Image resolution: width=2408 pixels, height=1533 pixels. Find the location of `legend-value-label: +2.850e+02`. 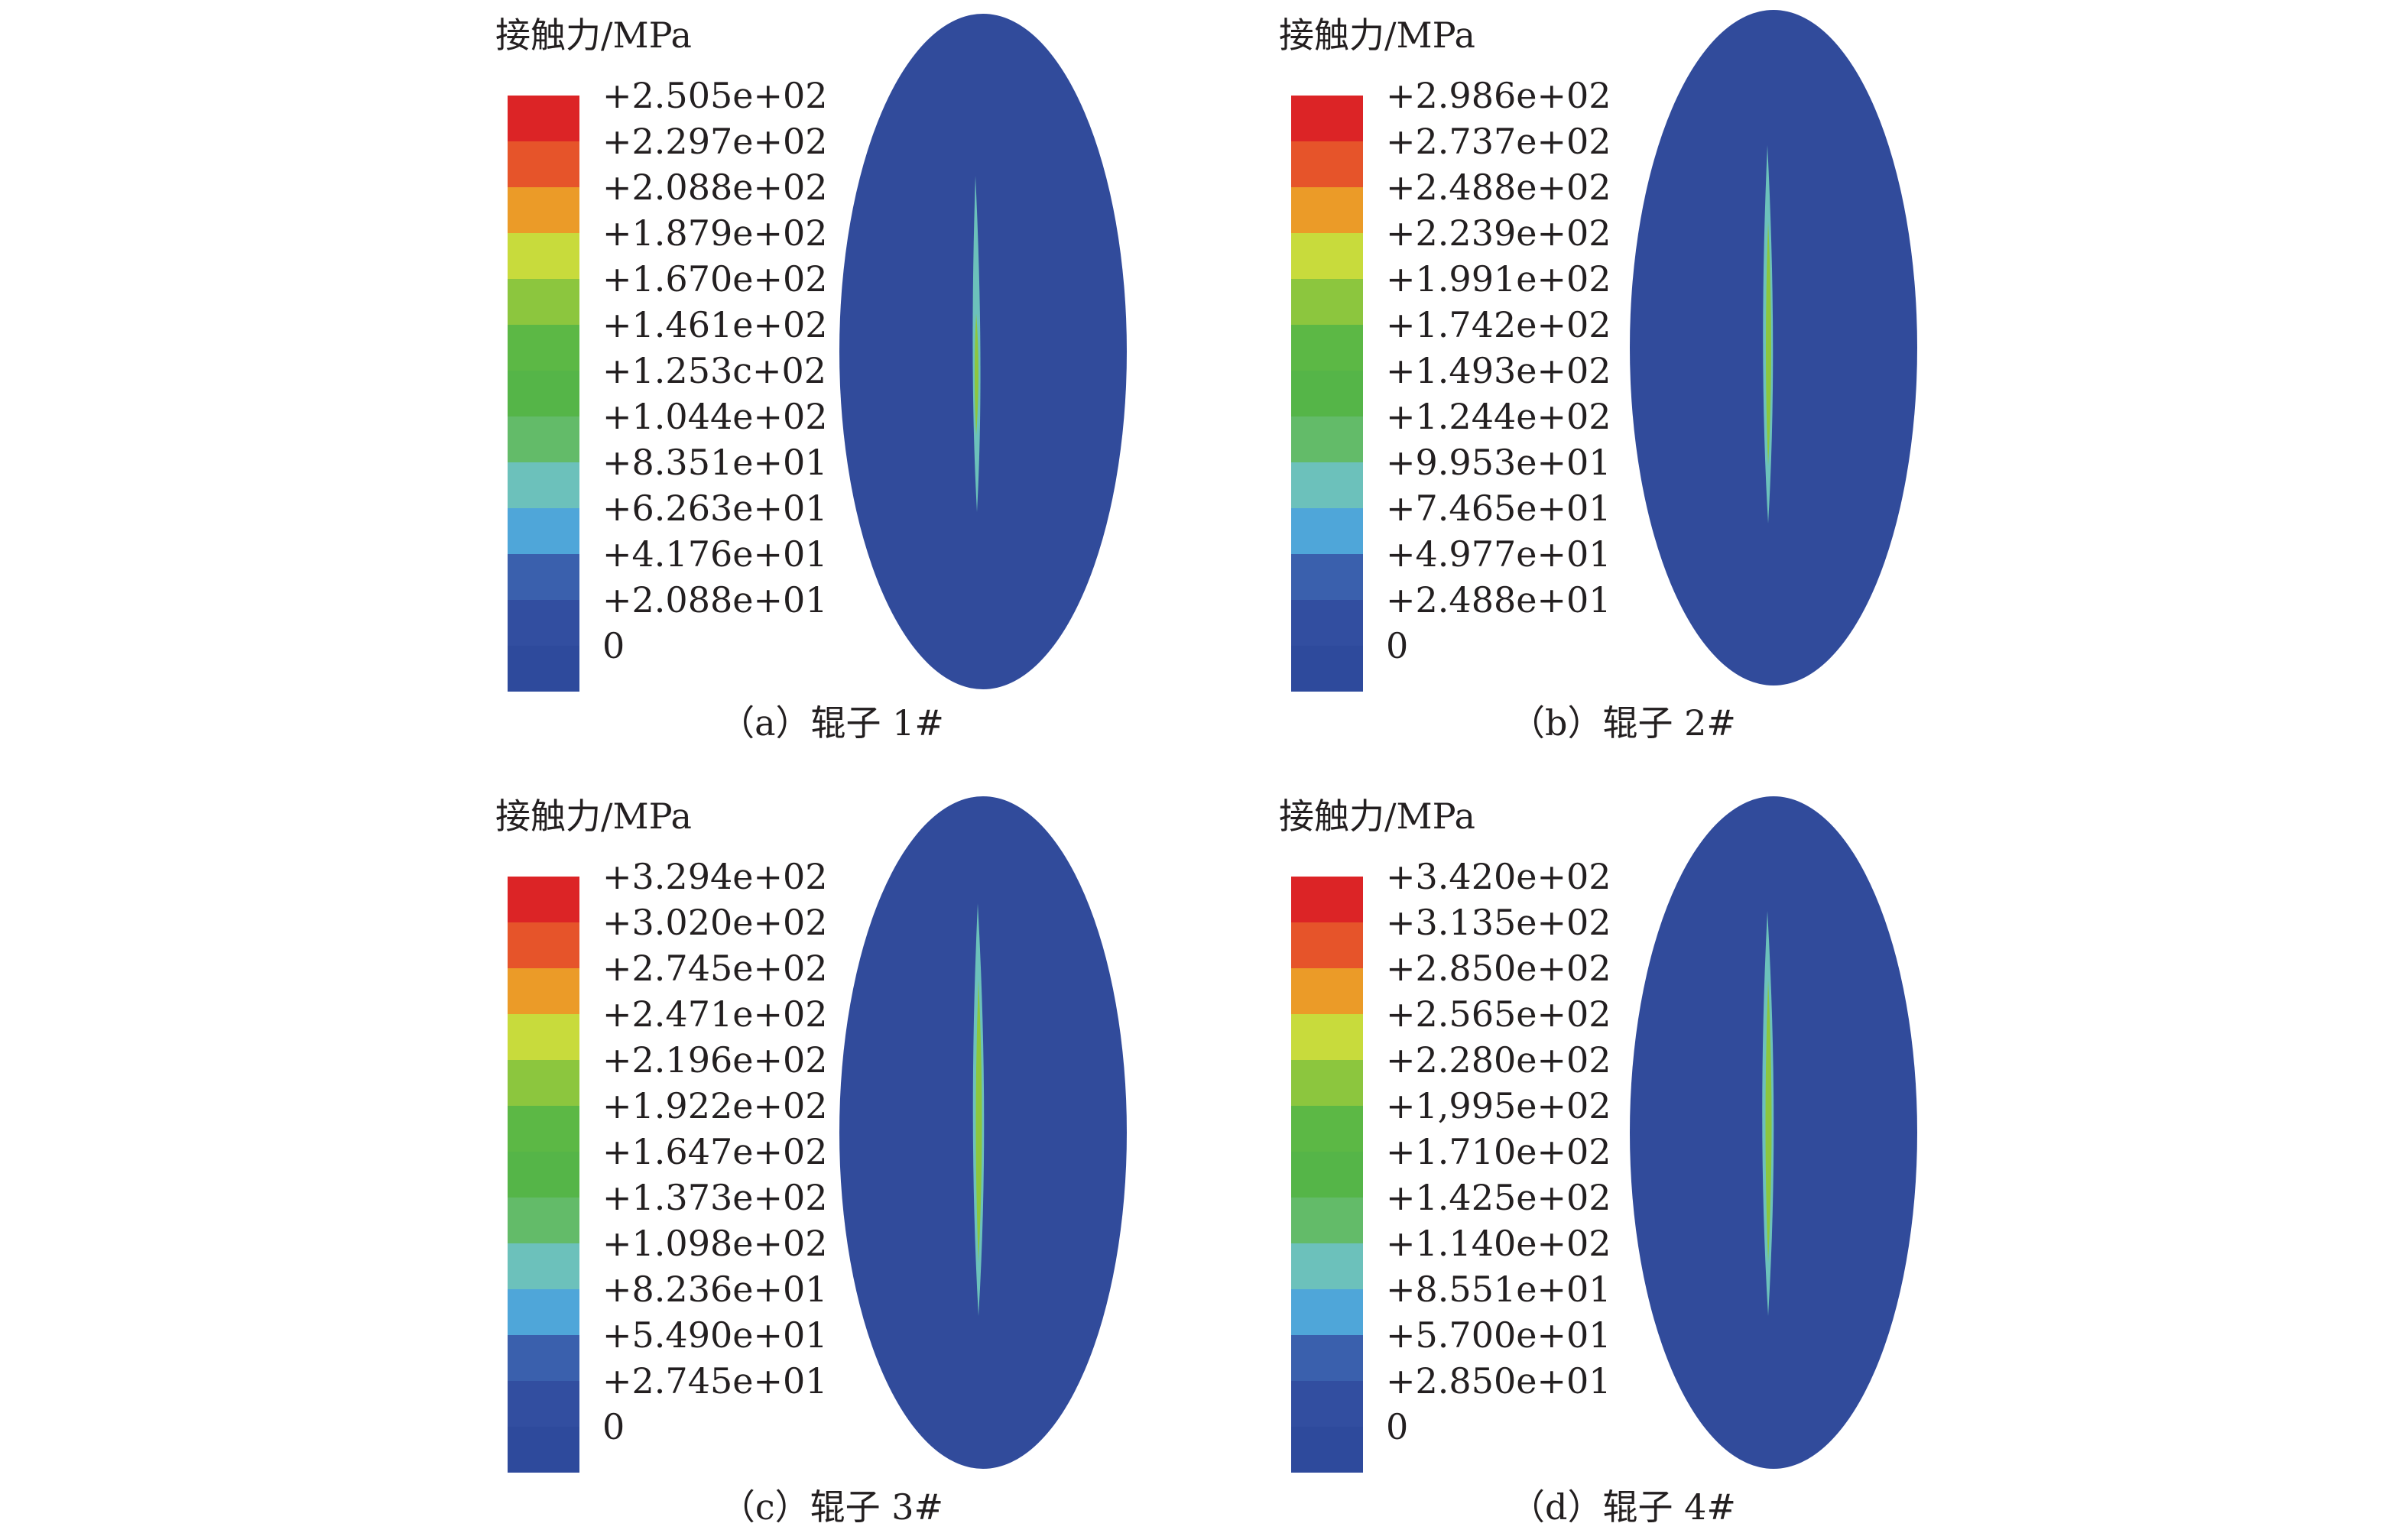

legend-value-label: +2.850e+02 is located at coordinates (1499, 968).